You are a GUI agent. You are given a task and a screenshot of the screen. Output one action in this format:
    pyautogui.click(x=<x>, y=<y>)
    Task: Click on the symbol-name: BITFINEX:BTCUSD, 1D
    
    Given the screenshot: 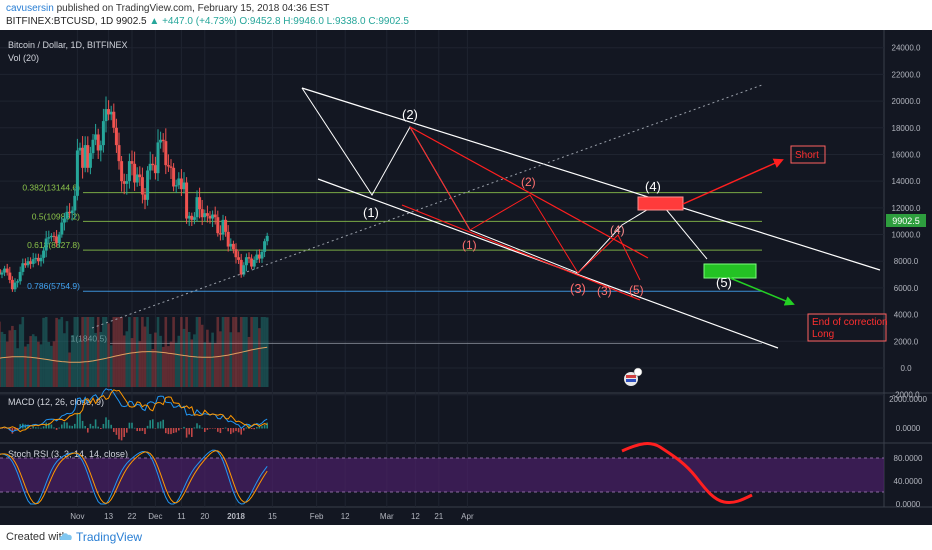 What is the action you would take?
    pyautogui.click(x=60, y=21)
    